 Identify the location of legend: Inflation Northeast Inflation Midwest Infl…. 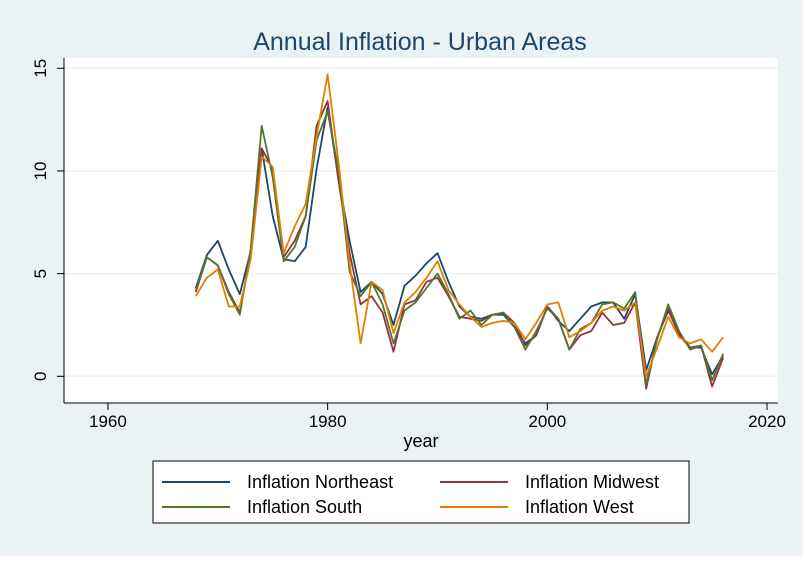
(410, 494).